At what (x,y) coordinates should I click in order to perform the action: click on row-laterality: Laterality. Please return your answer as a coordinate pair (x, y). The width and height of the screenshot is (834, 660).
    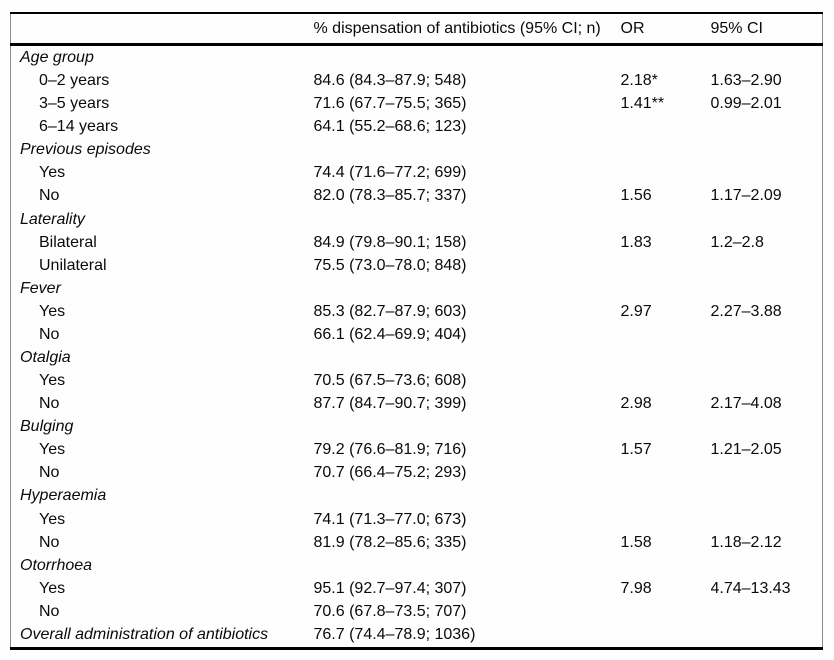
    Looking at the image, I should click on (417, 219).